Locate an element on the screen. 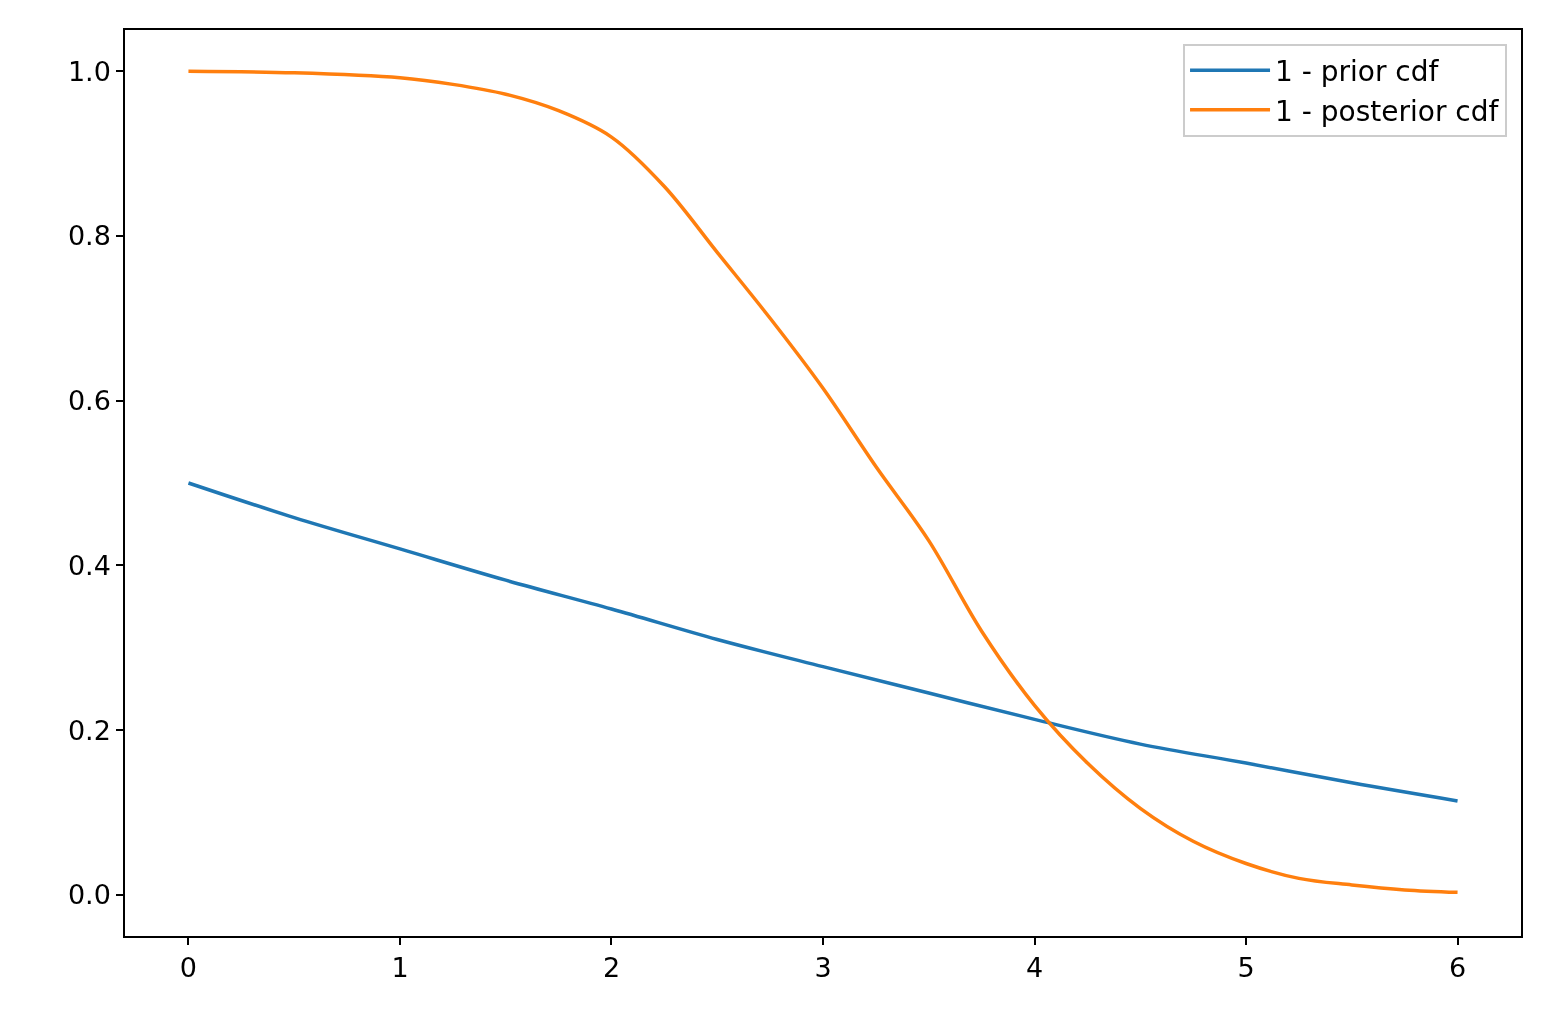 The width and height of the screenshot is (1550, 1035). x-tick-label: 6 is located at coordinates (1457, 968).